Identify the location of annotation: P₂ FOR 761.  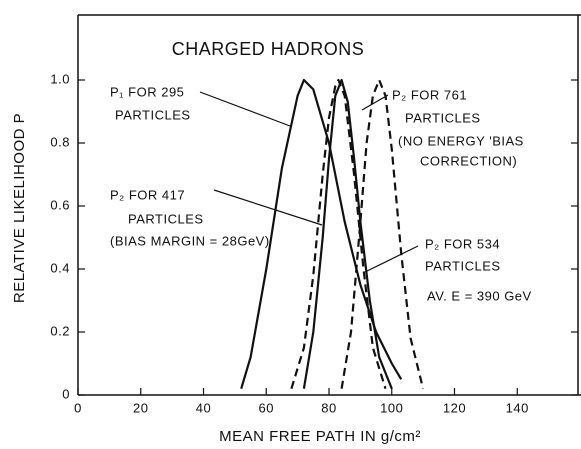
(429, 94).